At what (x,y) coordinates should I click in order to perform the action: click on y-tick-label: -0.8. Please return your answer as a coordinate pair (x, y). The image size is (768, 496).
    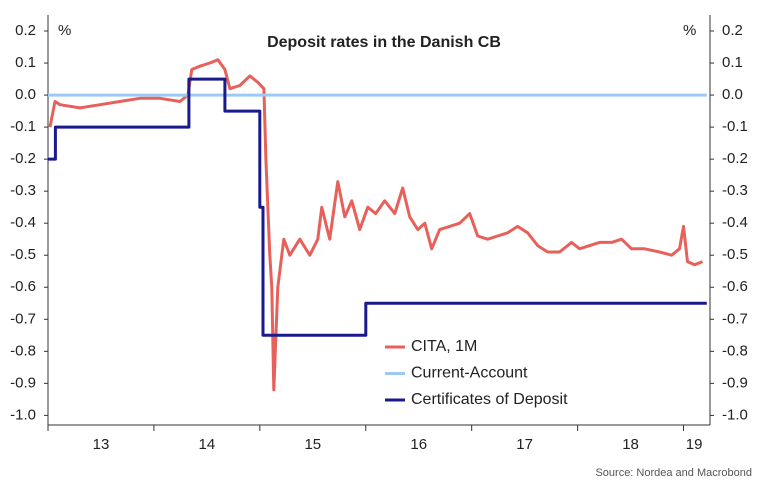
    Looking at the image, I should click on (23, 350).